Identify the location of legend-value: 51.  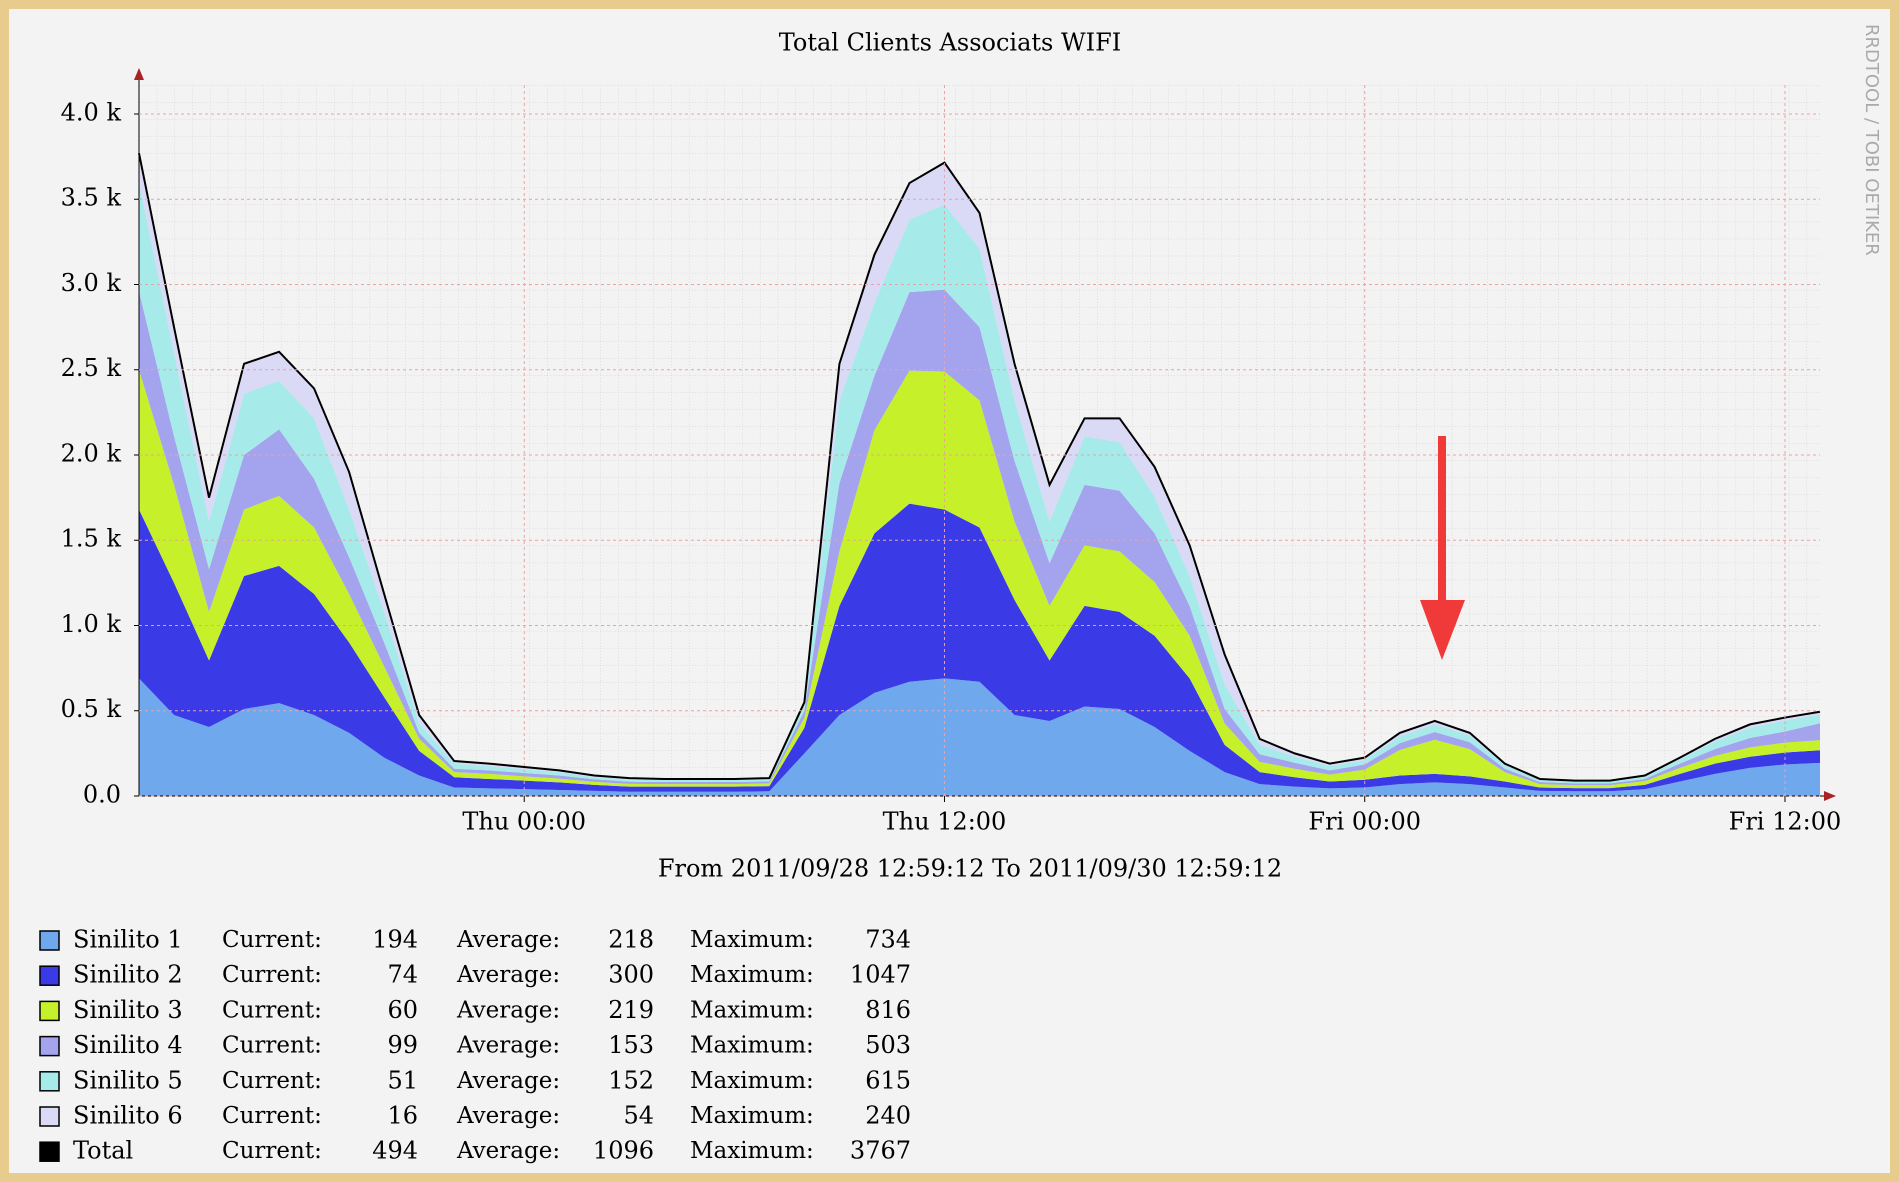
(402, 1080).